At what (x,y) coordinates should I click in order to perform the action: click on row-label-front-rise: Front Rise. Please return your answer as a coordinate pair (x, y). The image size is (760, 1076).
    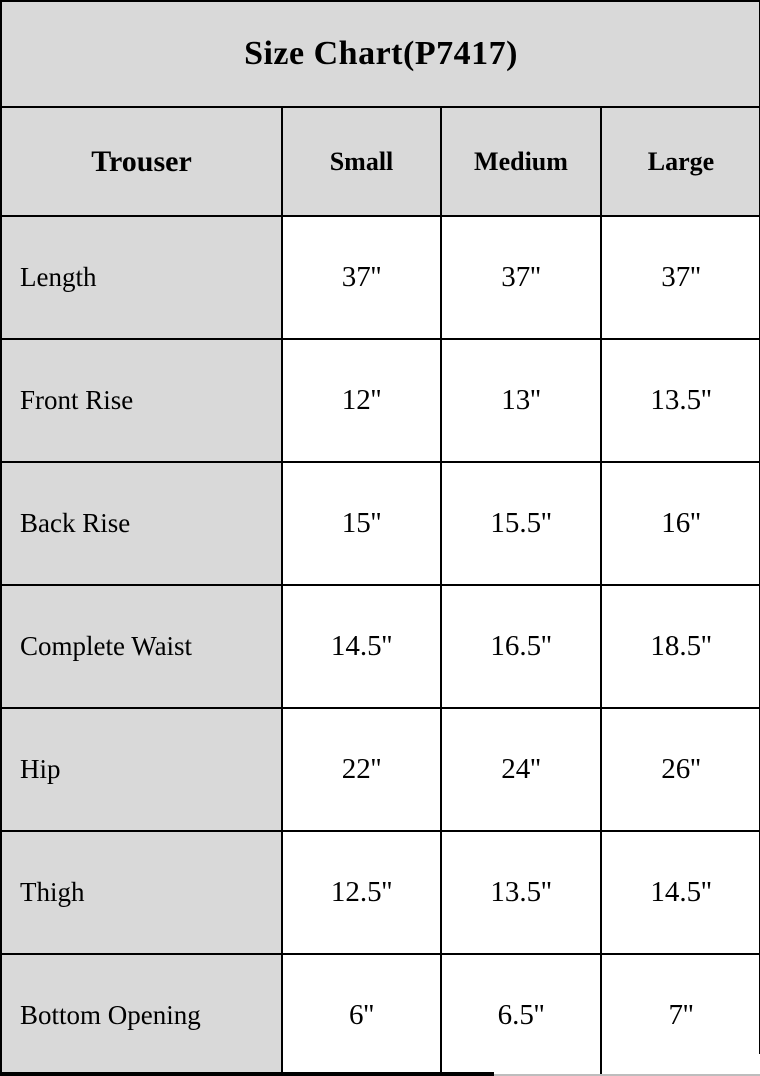
    Looking at the image, I should click on (141, 399).